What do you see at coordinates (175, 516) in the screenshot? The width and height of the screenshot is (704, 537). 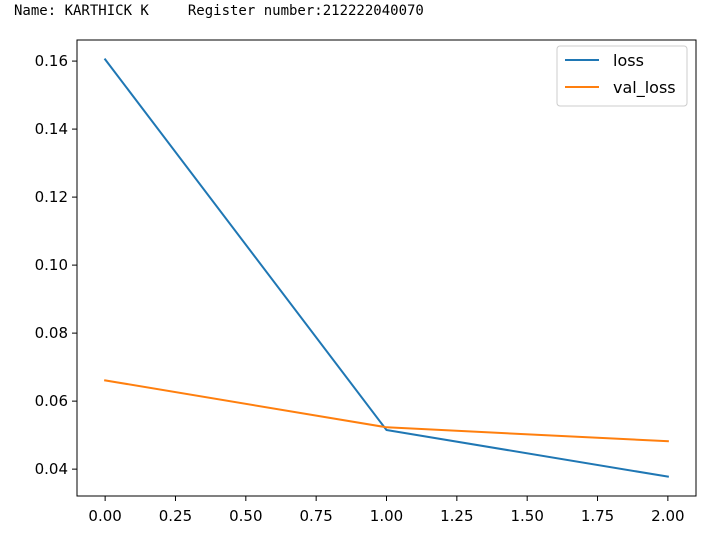 I see `x-tick-label: 0.25` at bounding box center [175, 516].